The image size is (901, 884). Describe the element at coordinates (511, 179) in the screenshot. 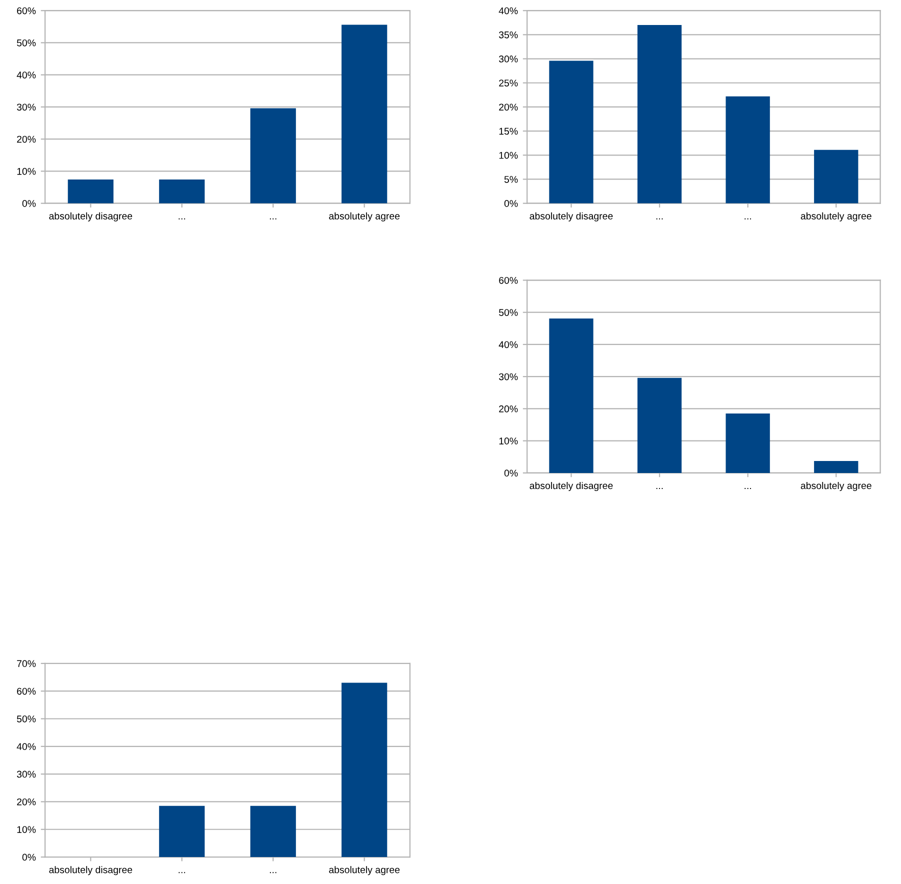

I see `y-tick-label: 5%` at that location.